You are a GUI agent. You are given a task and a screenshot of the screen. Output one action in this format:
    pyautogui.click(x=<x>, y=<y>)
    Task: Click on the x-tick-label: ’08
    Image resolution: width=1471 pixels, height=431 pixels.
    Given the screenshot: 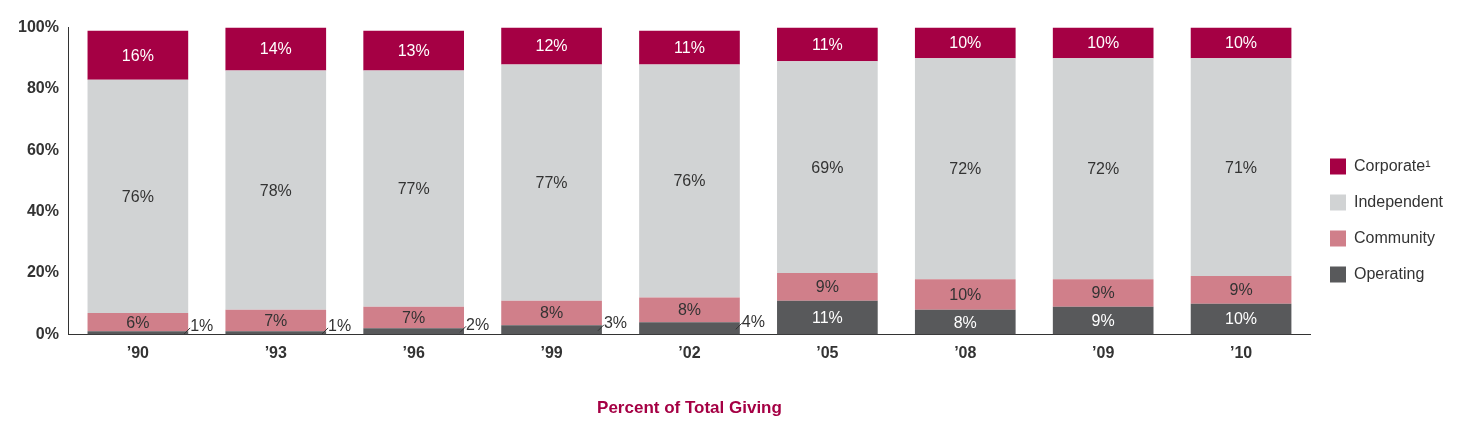 What is the action you would take?
    pyautogui.click(x=965, y=353)
    